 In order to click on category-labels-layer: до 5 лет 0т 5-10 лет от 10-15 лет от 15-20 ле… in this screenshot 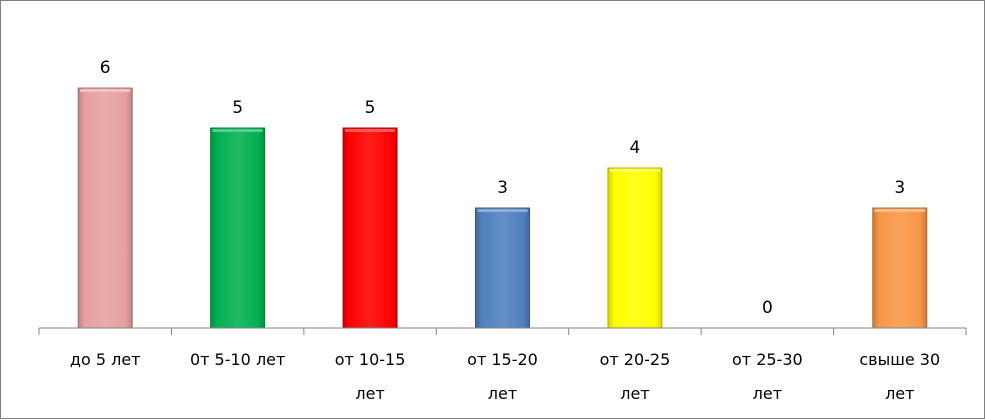, I will do `click(505, 376)`.